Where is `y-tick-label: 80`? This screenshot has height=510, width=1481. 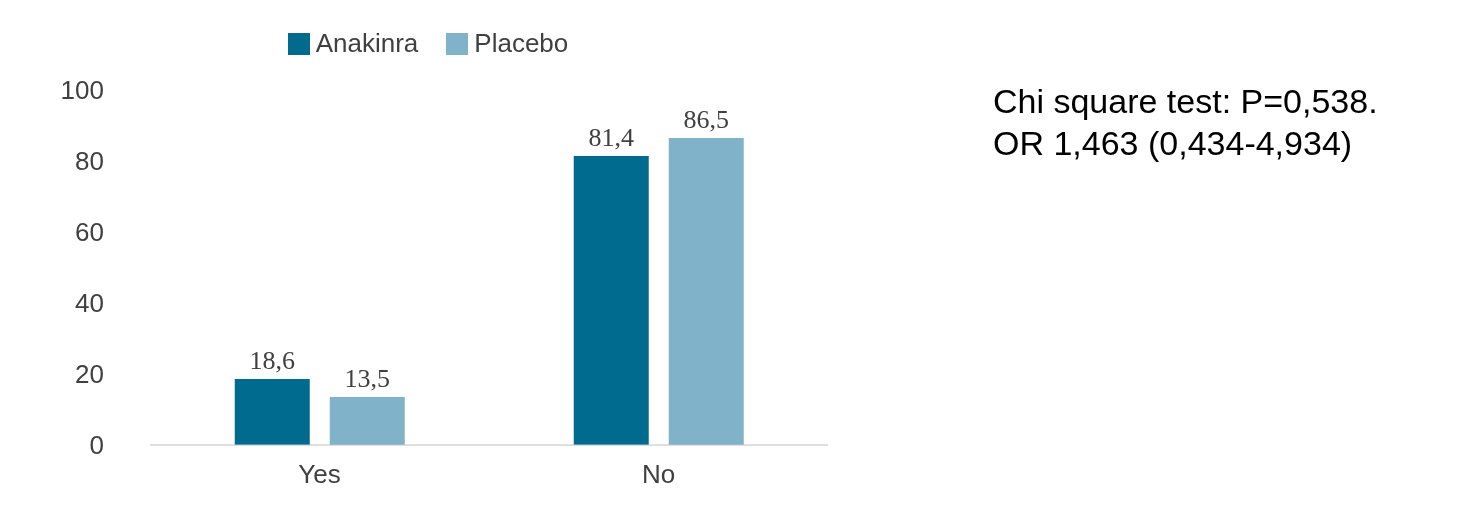
y-tick-label: 80 is located at coordinates (89, 161).